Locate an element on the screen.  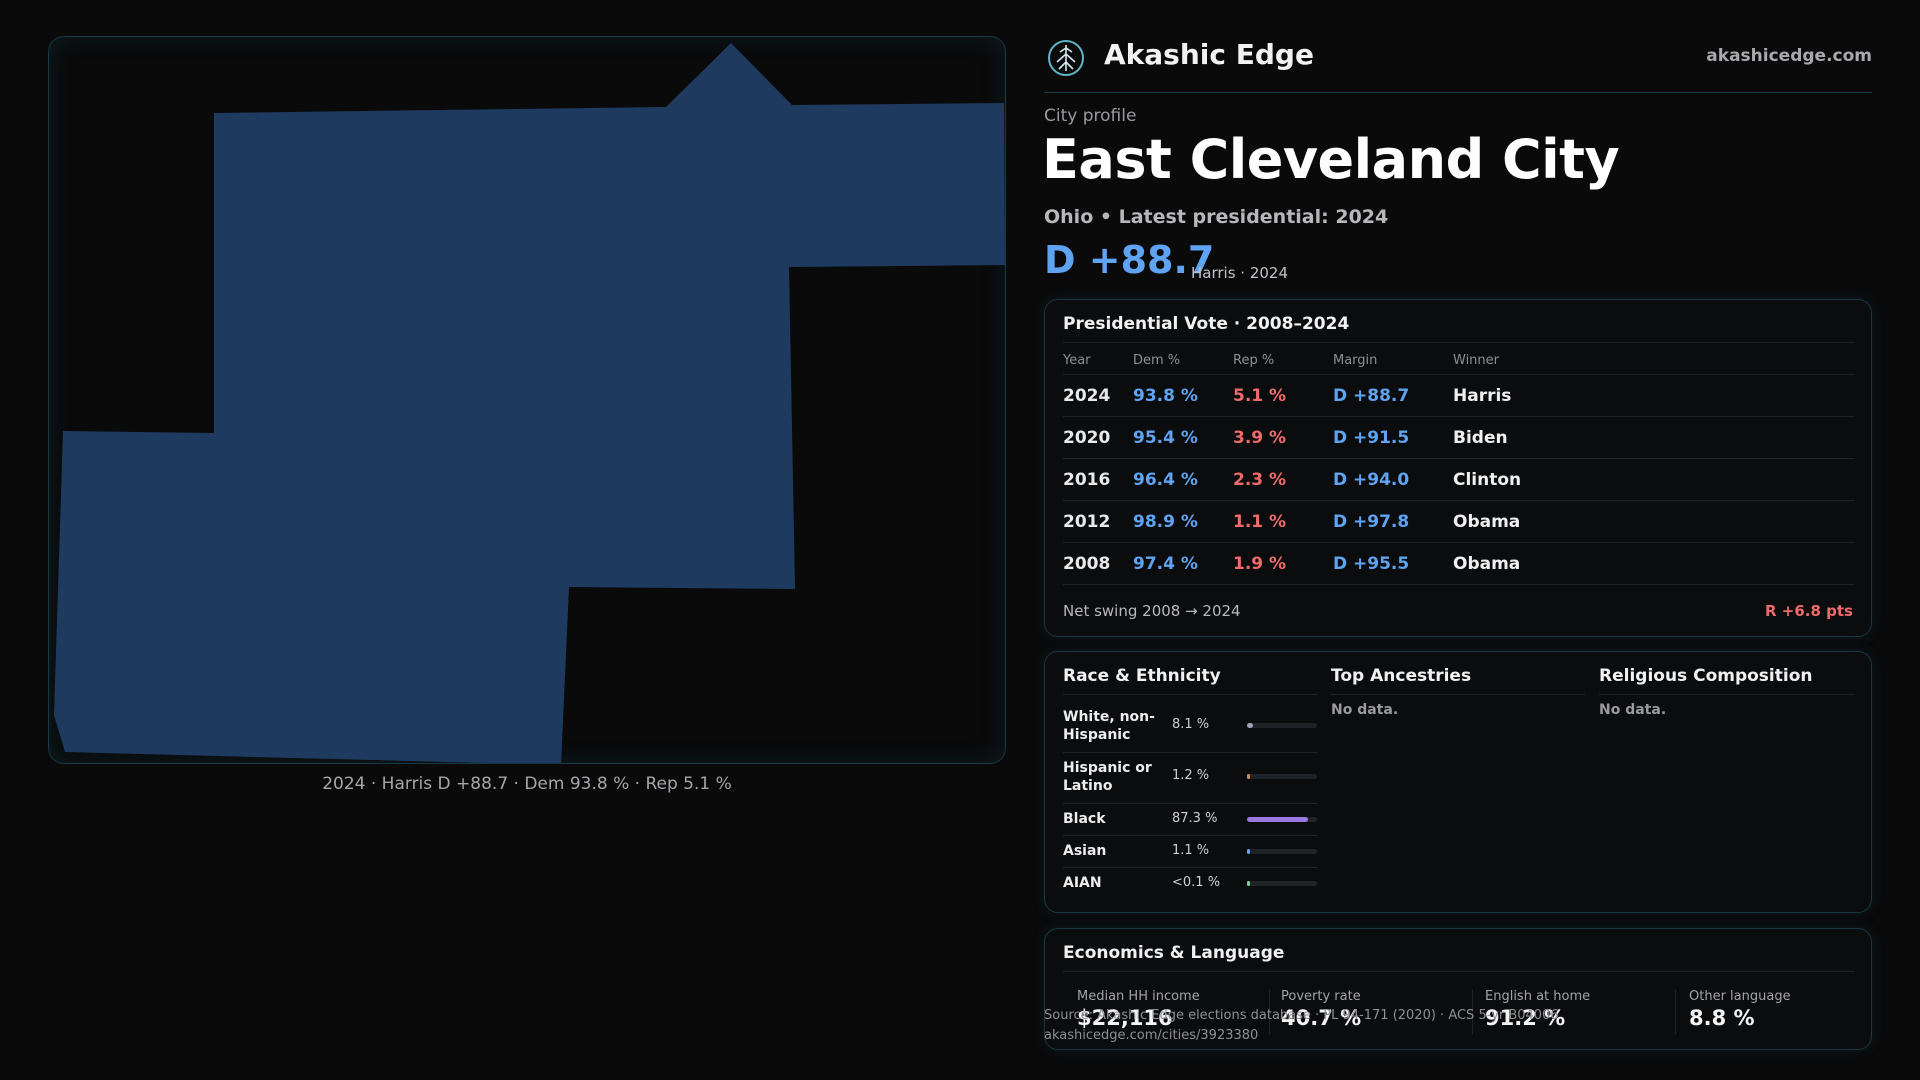
race-row: Asian 1.1 % is located at coordinates (1190, 852).